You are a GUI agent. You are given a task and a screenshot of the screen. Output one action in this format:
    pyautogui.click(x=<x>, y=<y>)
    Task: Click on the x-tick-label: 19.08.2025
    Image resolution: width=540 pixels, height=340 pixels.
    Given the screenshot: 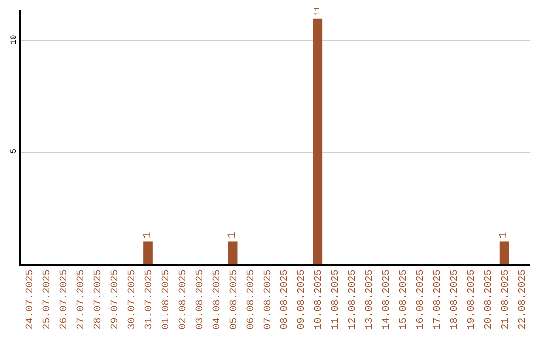 What is the action you would take?
    pyautogui.click(x=472, y=300)
    